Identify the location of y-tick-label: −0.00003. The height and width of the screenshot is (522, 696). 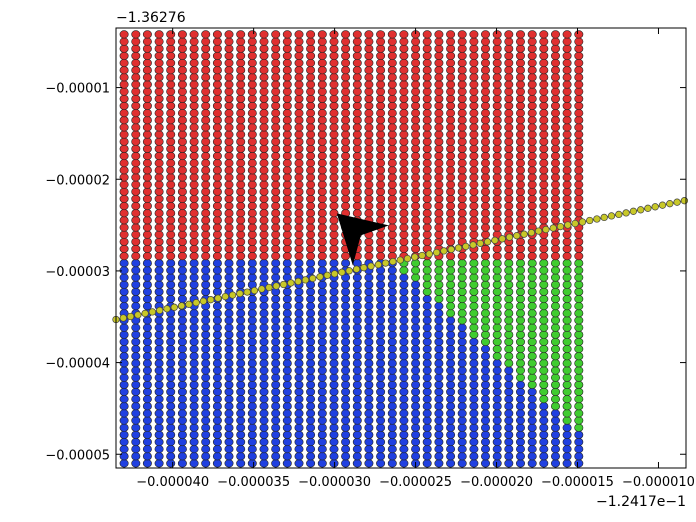
(77, 272).